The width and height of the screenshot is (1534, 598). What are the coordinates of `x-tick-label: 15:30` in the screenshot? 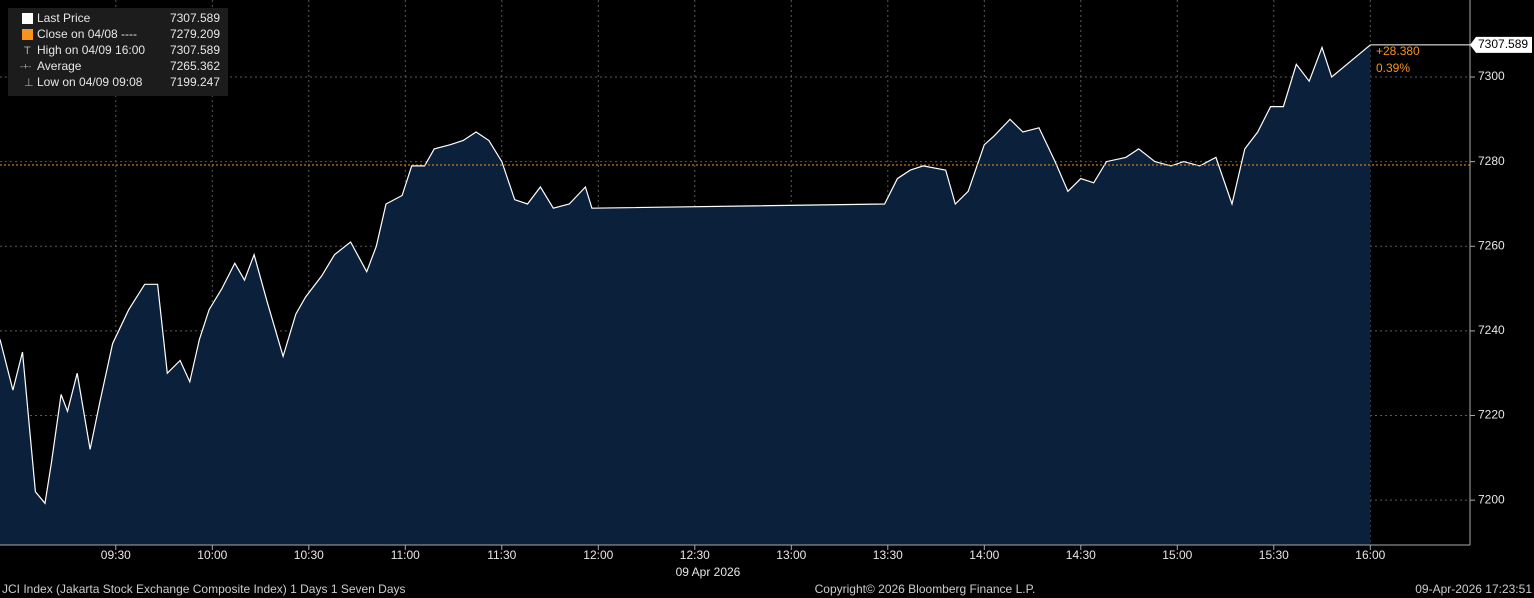 It's located at (1274, 555).